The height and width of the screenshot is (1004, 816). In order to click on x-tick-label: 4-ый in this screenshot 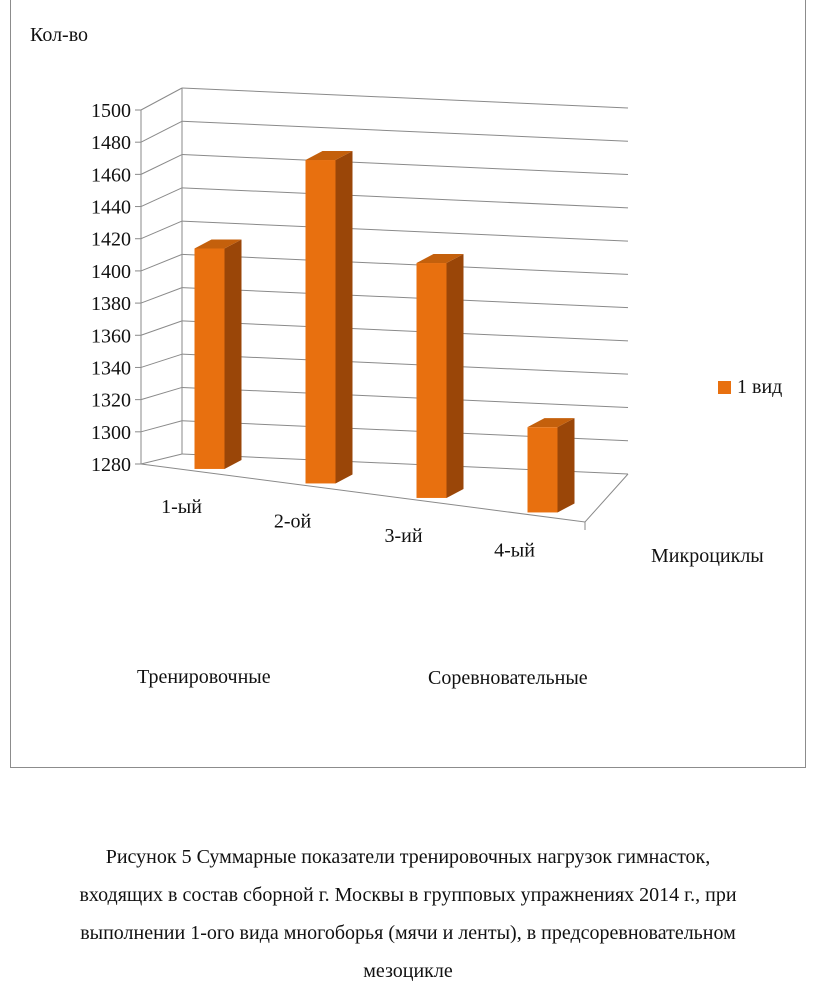, I will do `click(514, 550)`.